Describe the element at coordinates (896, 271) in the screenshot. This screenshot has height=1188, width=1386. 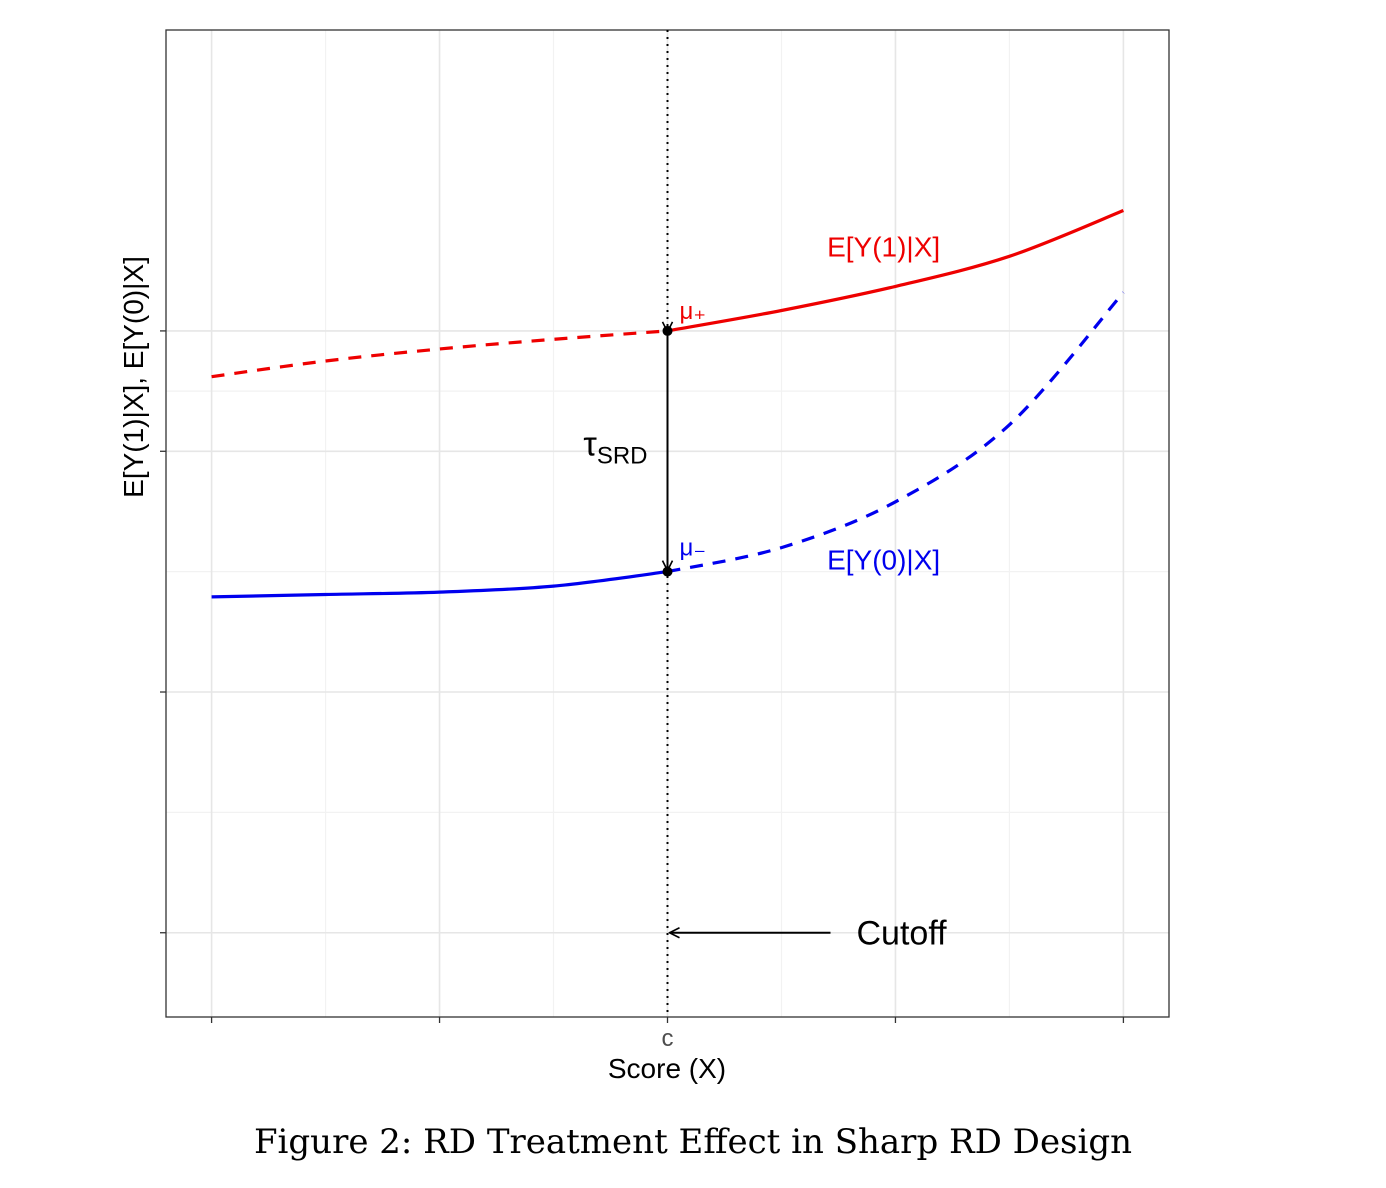
I see `y1-curve-solid` at that location.